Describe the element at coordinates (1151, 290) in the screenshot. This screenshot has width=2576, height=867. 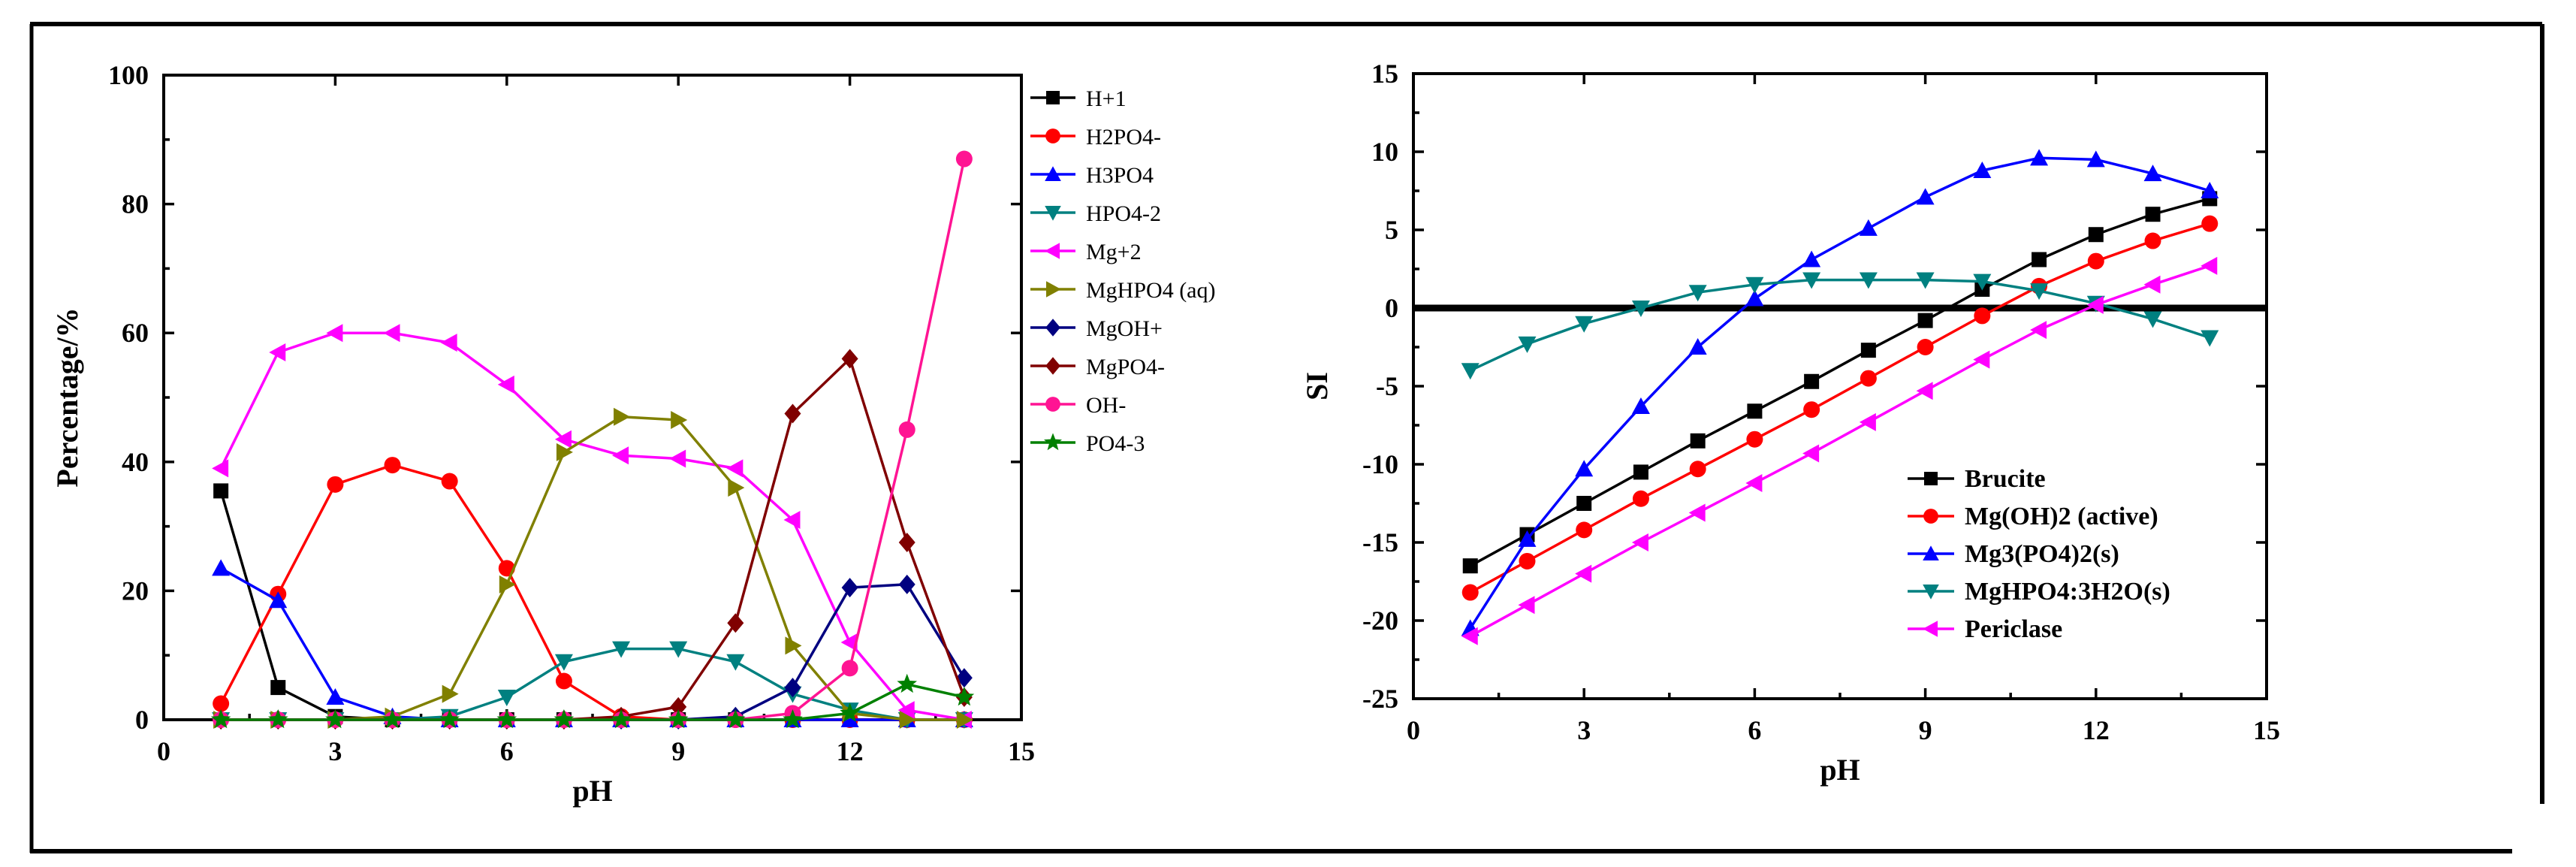
I see `legend-label: MgHPO4 (aq)` at that location.